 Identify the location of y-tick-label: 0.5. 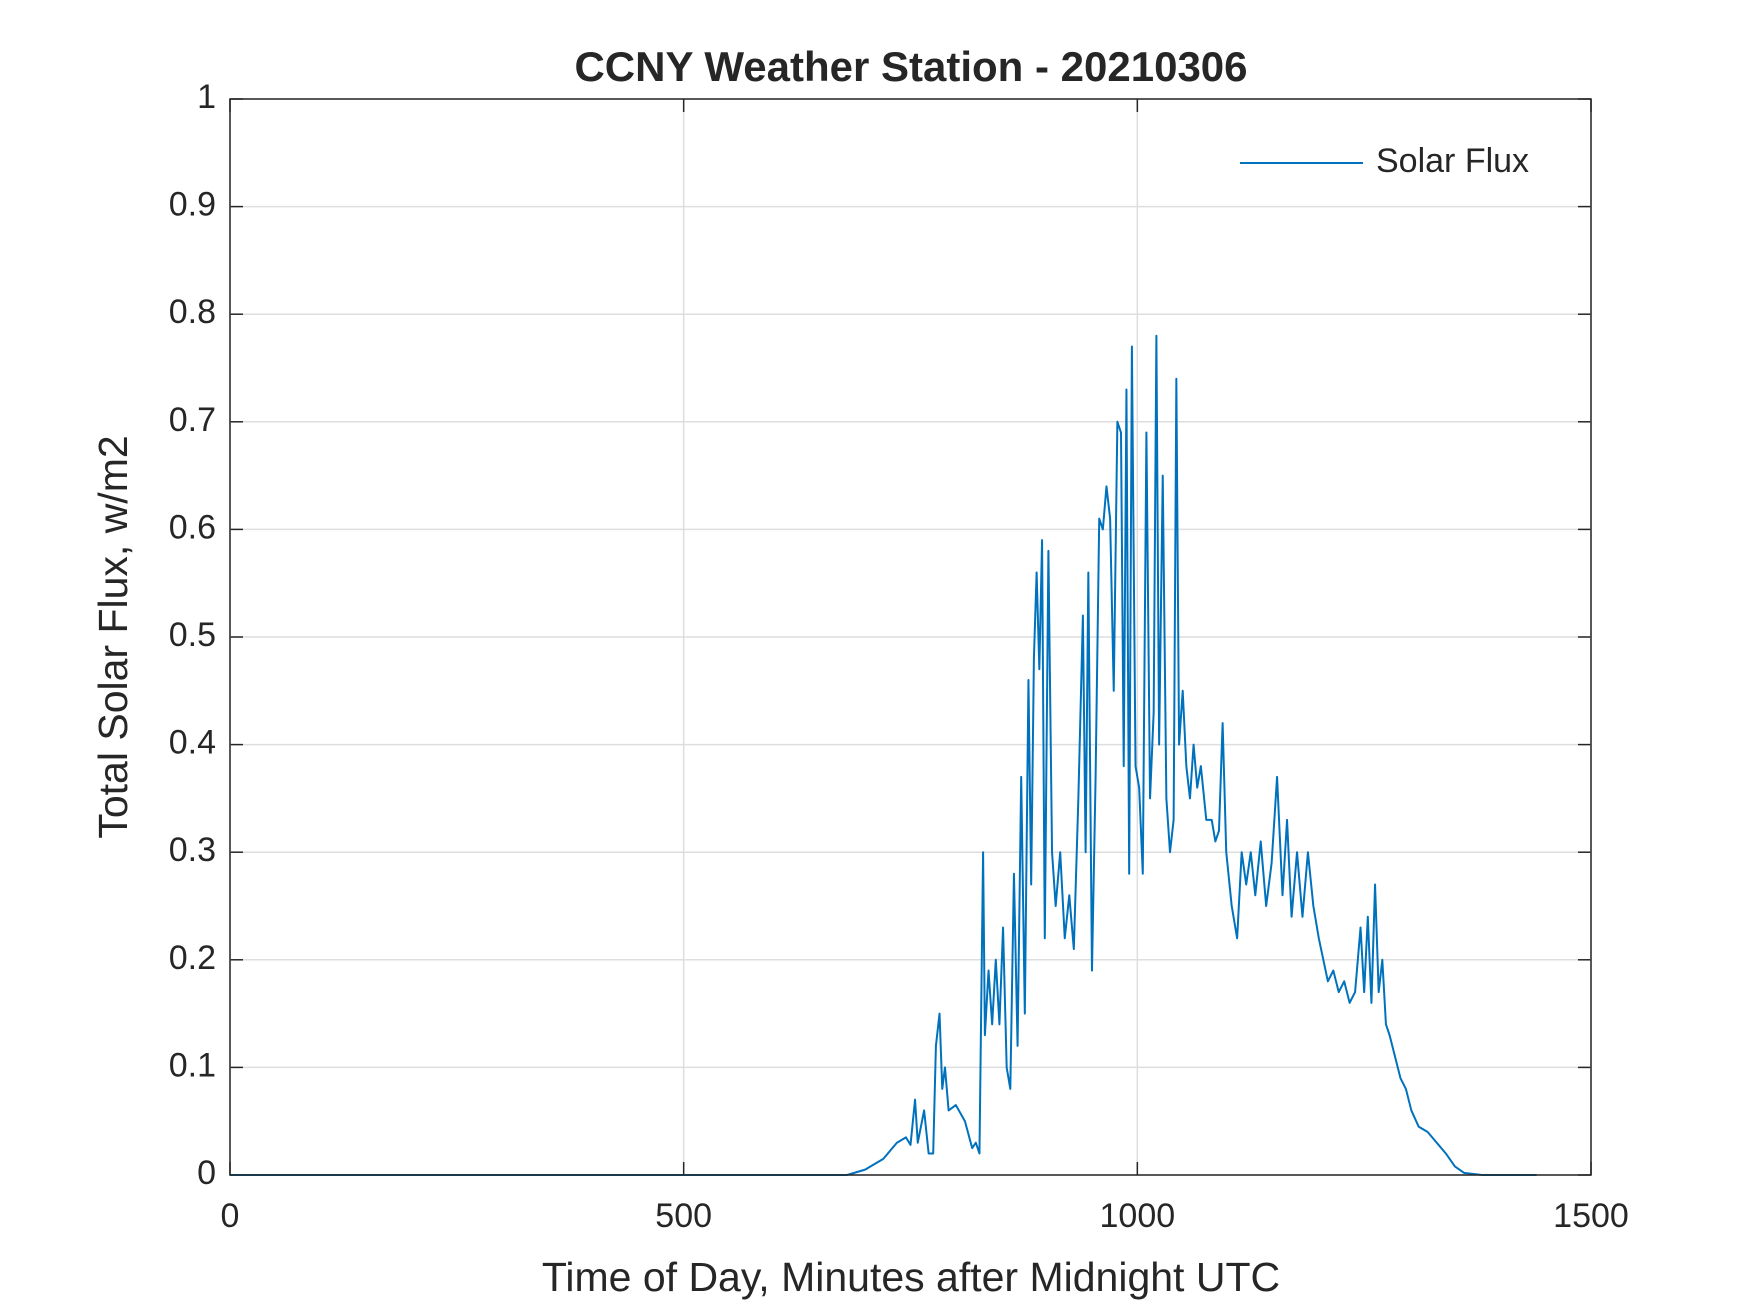
(192, 635).